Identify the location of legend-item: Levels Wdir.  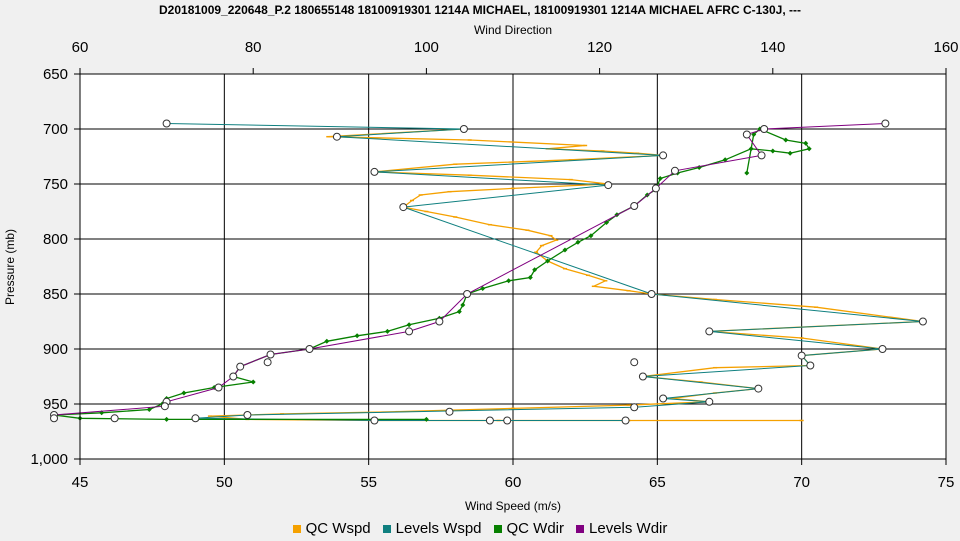
(621, 528).